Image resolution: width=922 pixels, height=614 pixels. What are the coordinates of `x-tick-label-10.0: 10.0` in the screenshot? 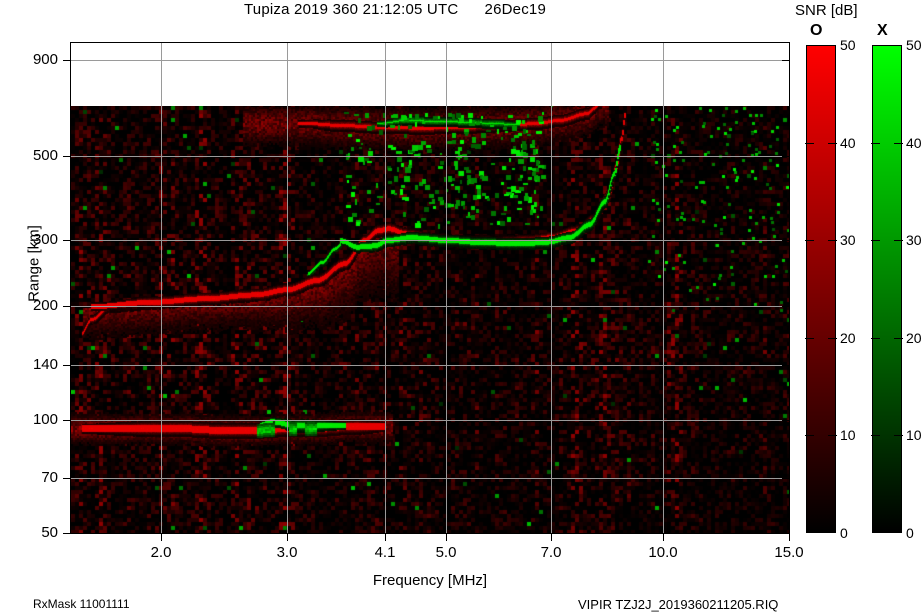 It's located at (663, 552).